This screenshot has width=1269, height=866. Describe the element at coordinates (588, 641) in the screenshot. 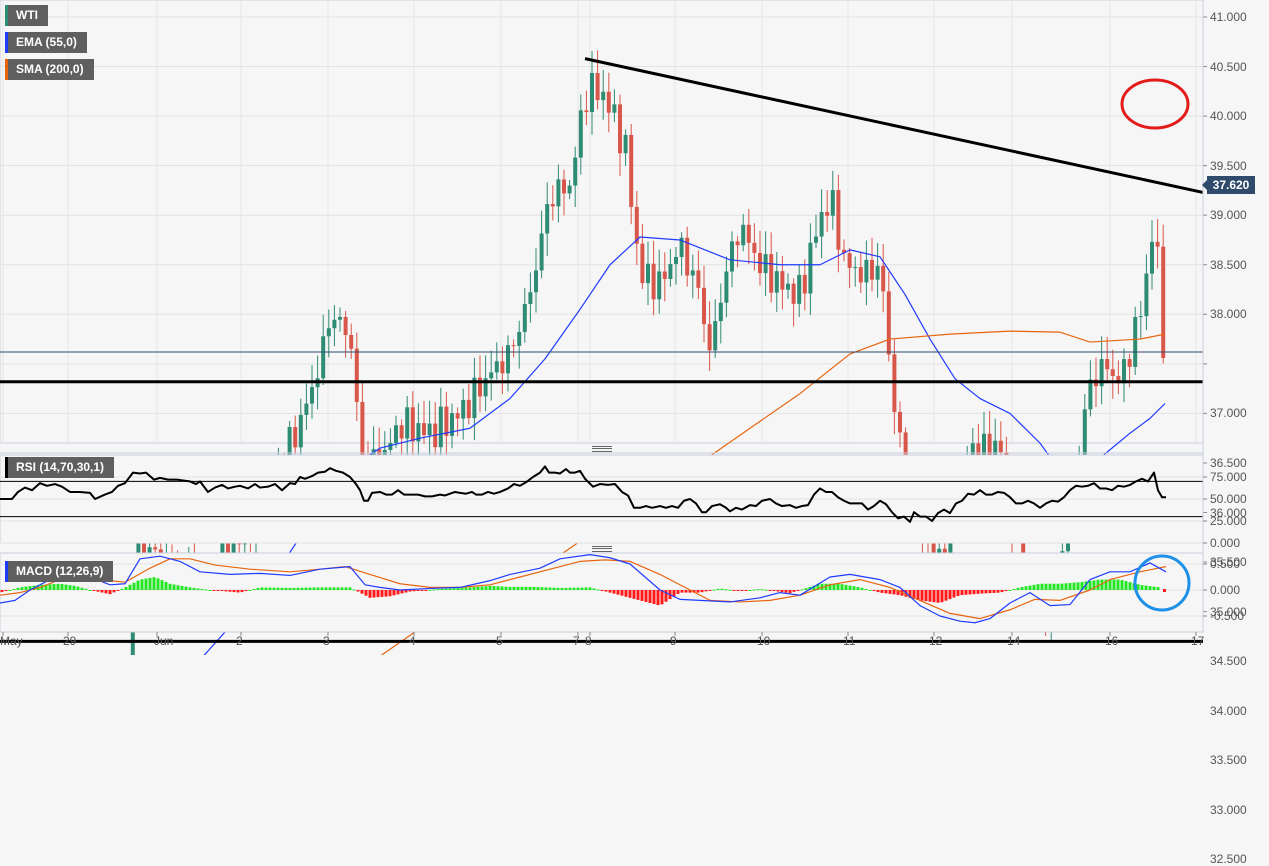

I see `time-axis-label: 8` at that location.